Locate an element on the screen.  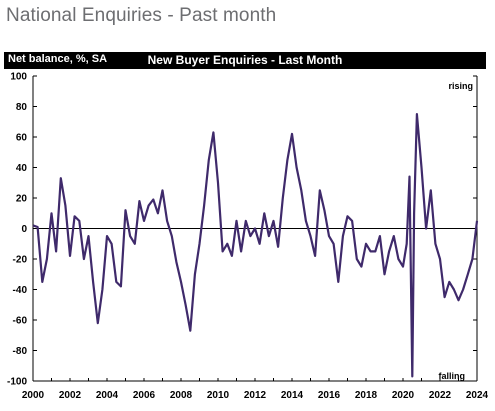
y-tick-label: 40 is located at coordinates (22, 168).